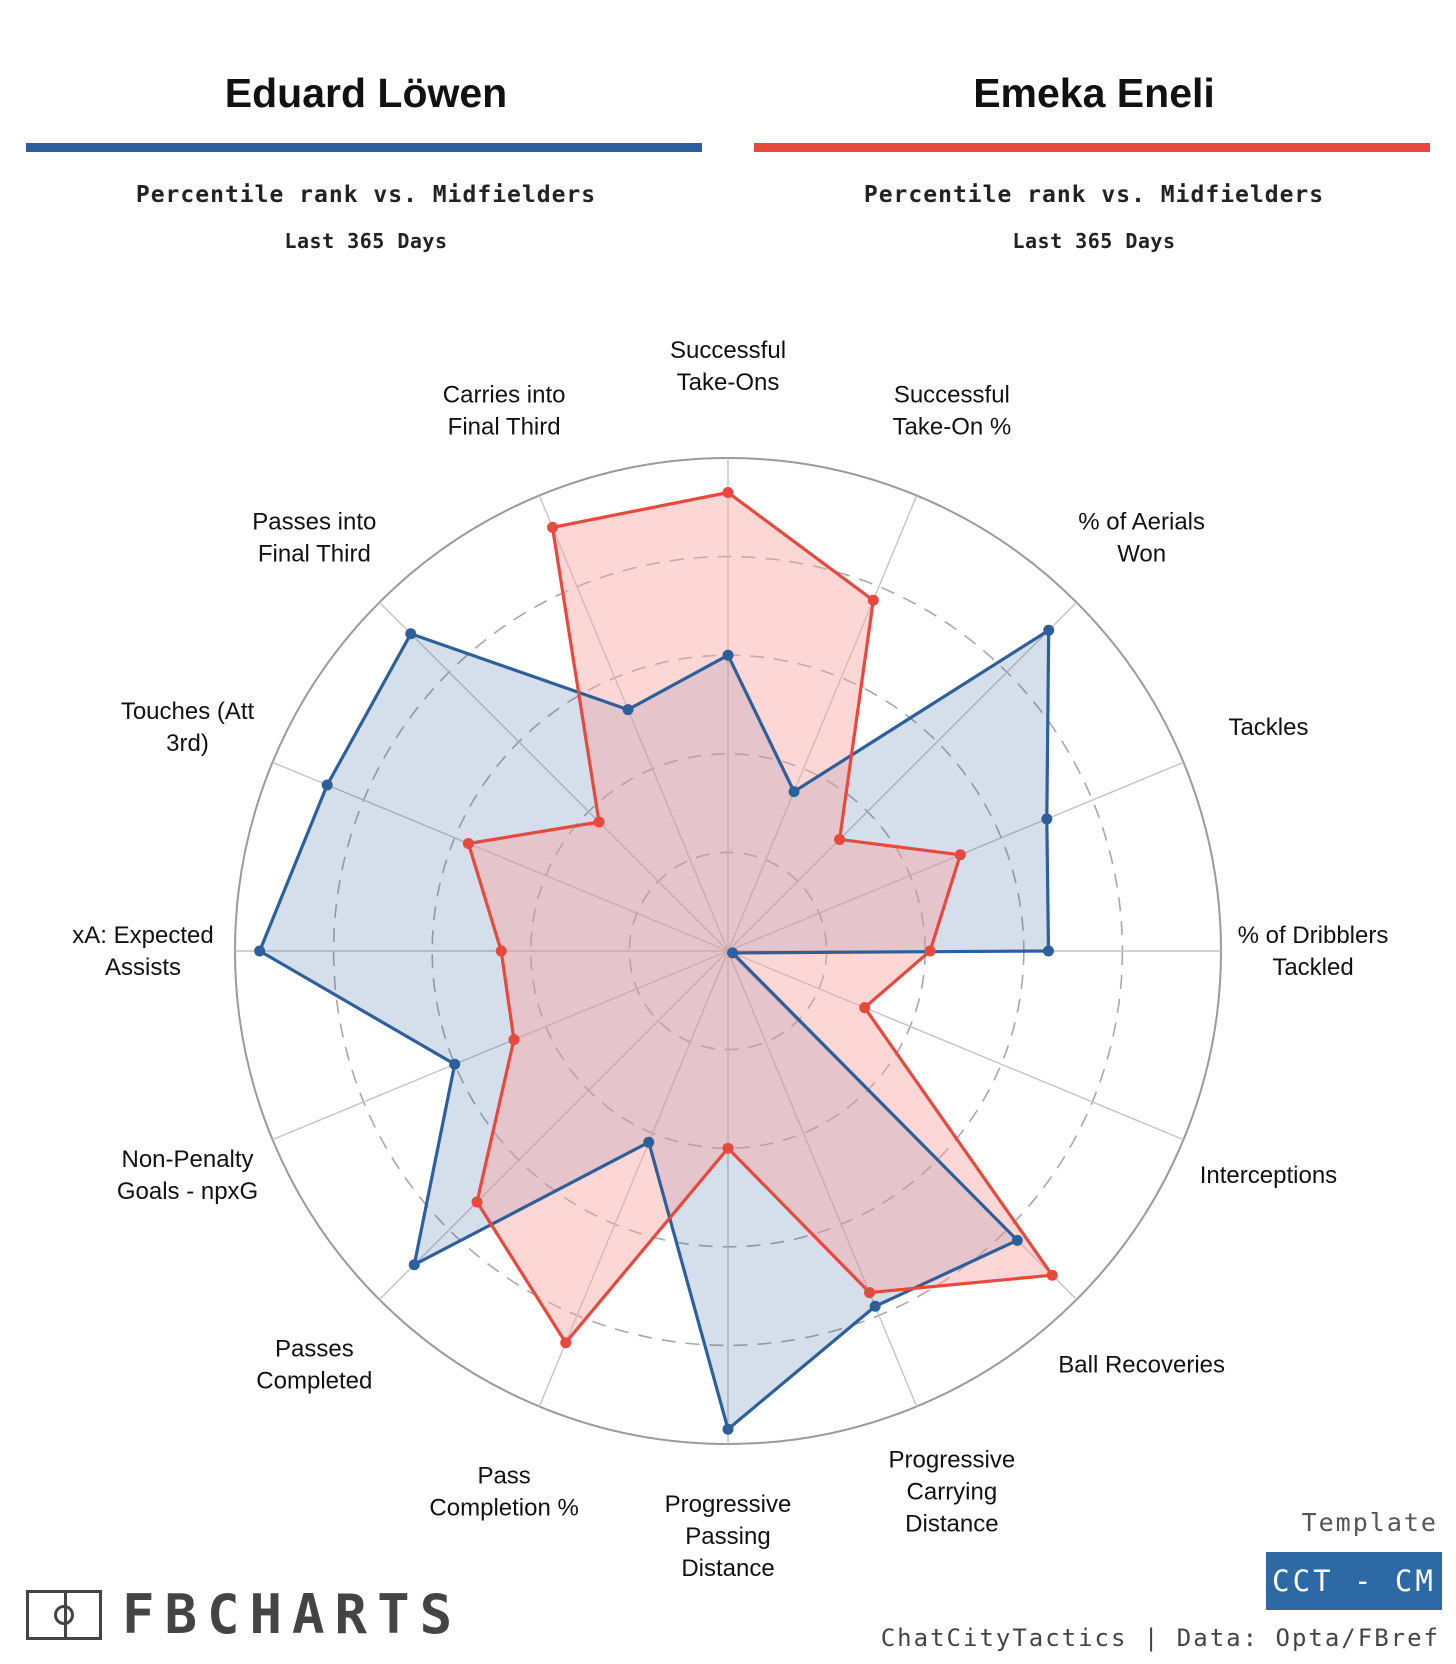 This screenshot has width=1456, height=1664. Describe the element at coordinates (187, 1175) in the screenshot. I see `axis-label-11: Non-Penalty Goals - npxG` at that location.